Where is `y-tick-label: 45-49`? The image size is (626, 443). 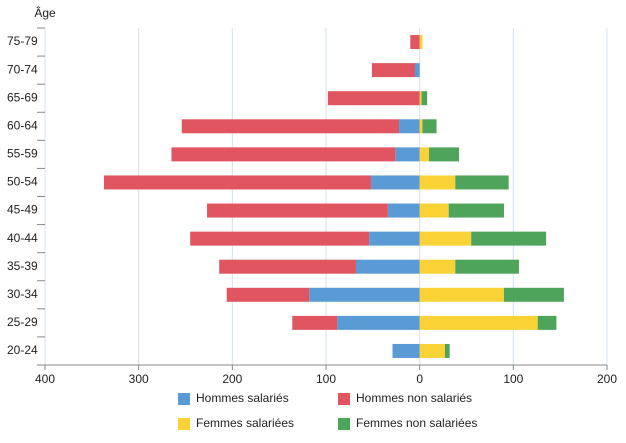 y-tick-label: 45-49 is located at coordinates (22, 210).